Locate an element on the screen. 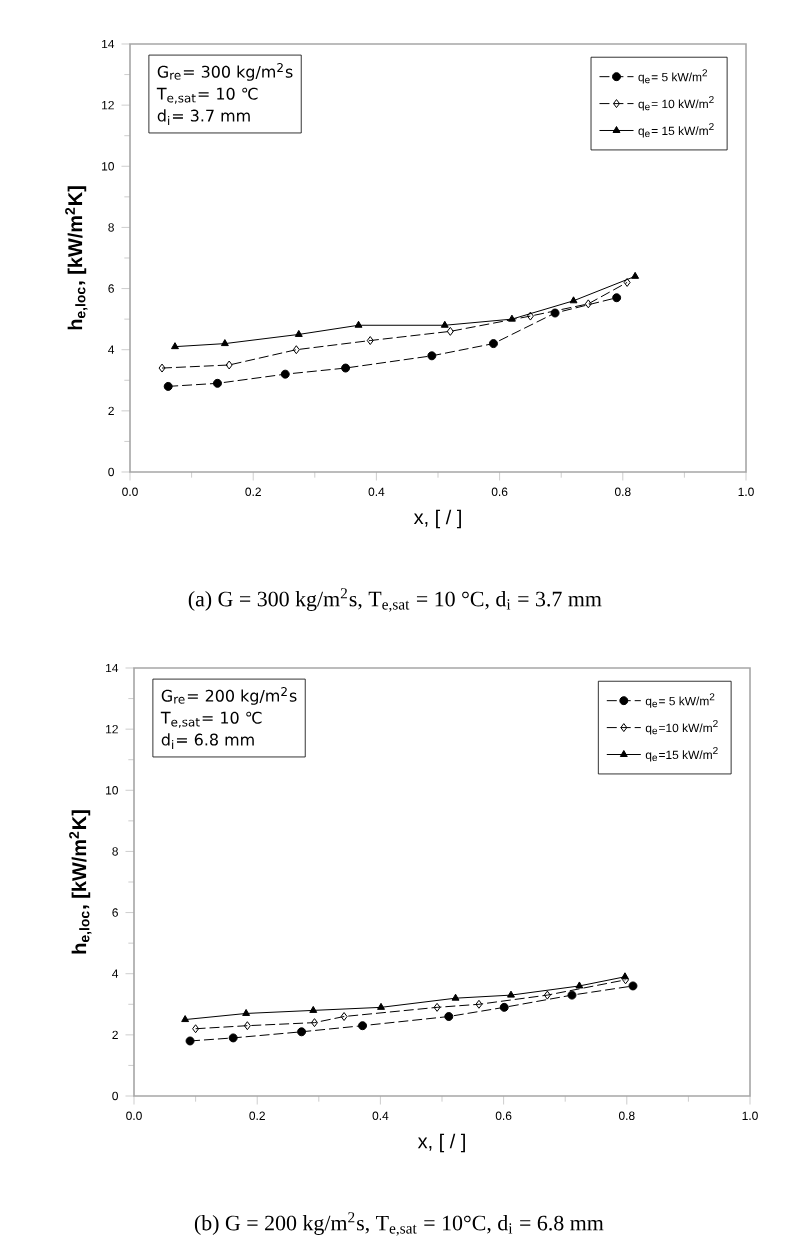  text: (a) G = 300 kg/m$^{2}$s, T$_{e,sat}$ = 10 °C, d$_{i}$ = 3.7 mm is located at coordinates (395, 600).